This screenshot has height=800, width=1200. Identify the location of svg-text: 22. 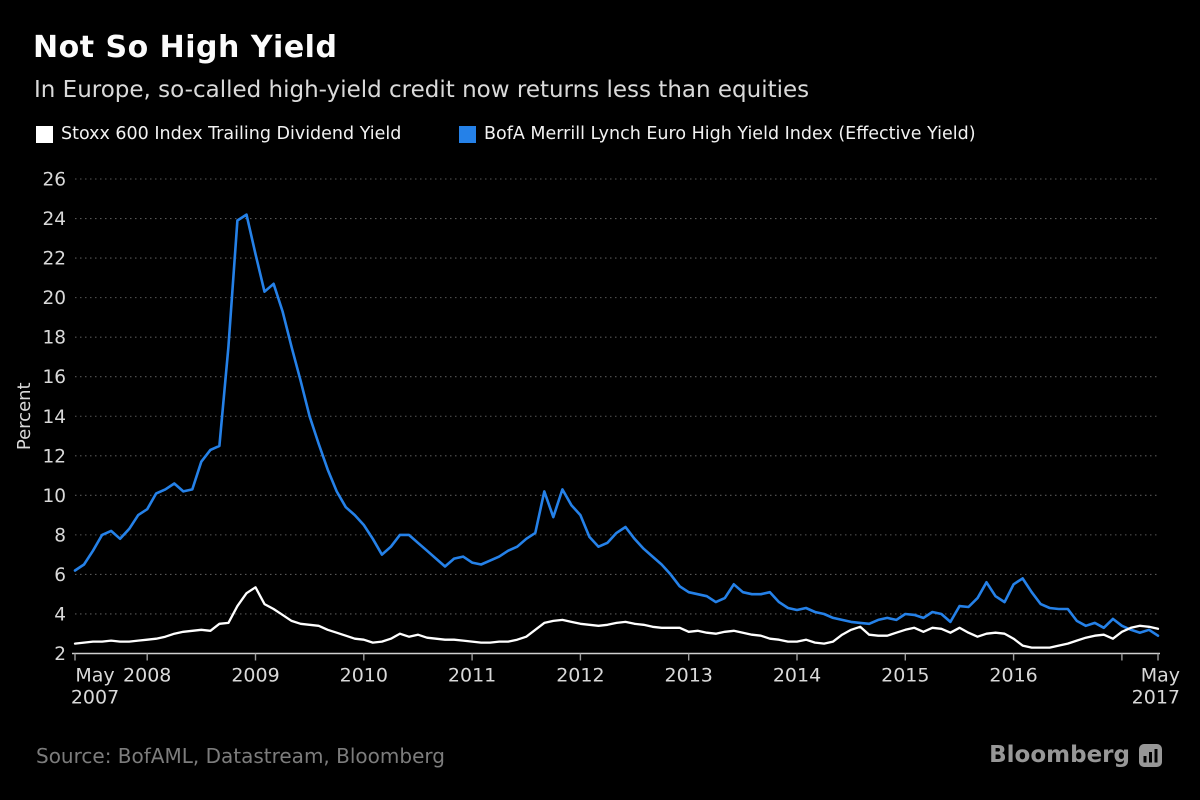
(54, 259).